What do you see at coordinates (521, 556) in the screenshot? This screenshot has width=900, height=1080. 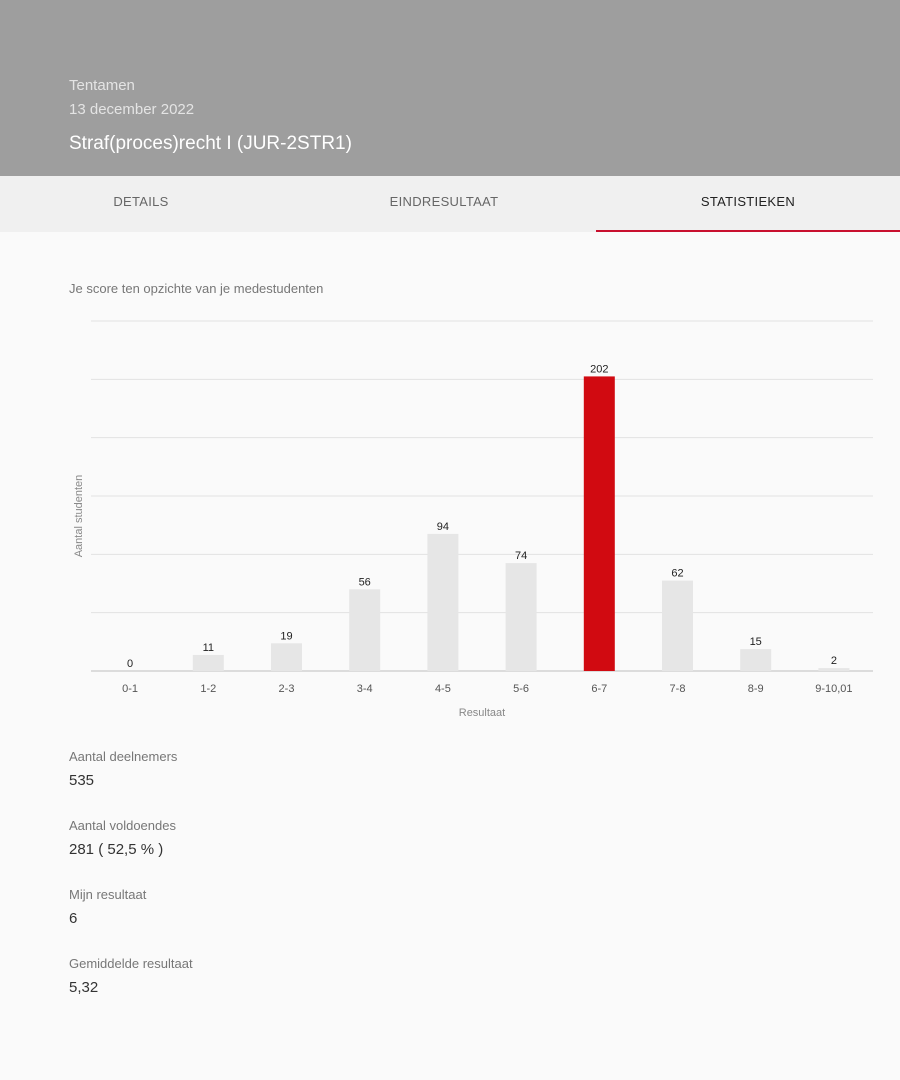 I see `data-label-5-6: 74` at bounding box center [521, 556].